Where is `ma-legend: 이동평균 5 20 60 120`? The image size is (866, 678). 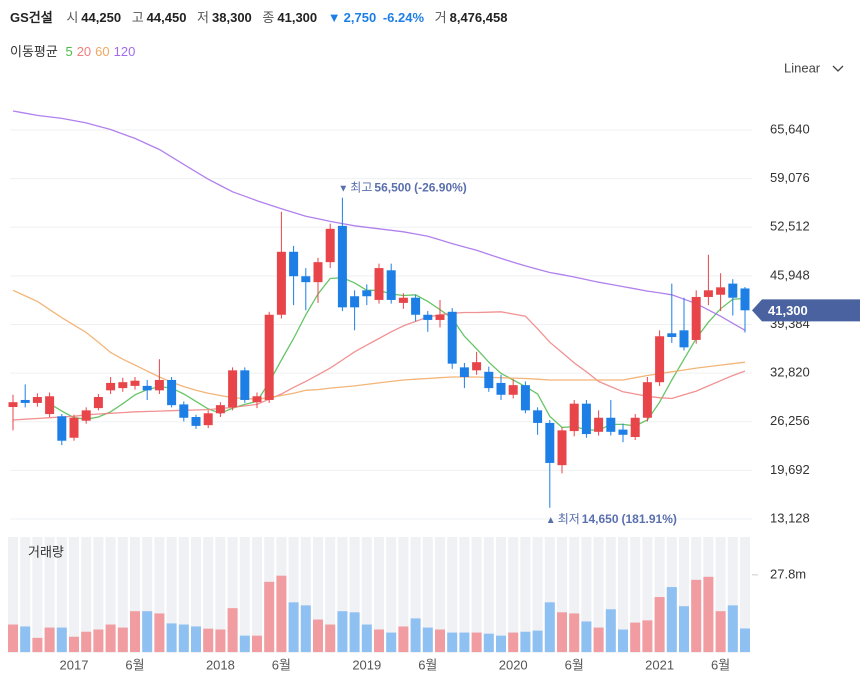 ma-legend: 이동평균 5 20 60 120 is located at coordinates (74, 50).